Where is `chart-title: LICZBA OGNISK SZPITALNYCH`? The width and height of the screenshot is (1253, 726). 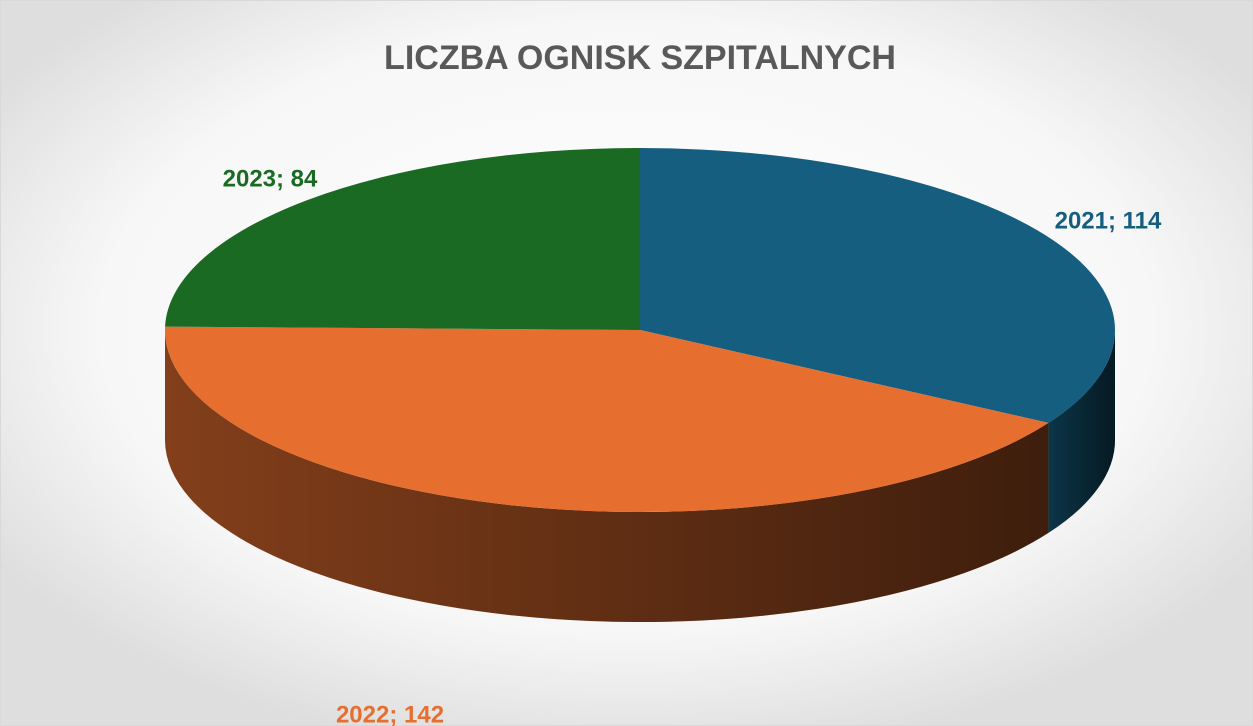 chart-title: LICZBA OGNISK SZPITALNYCH is located at coordinates (640, 58).